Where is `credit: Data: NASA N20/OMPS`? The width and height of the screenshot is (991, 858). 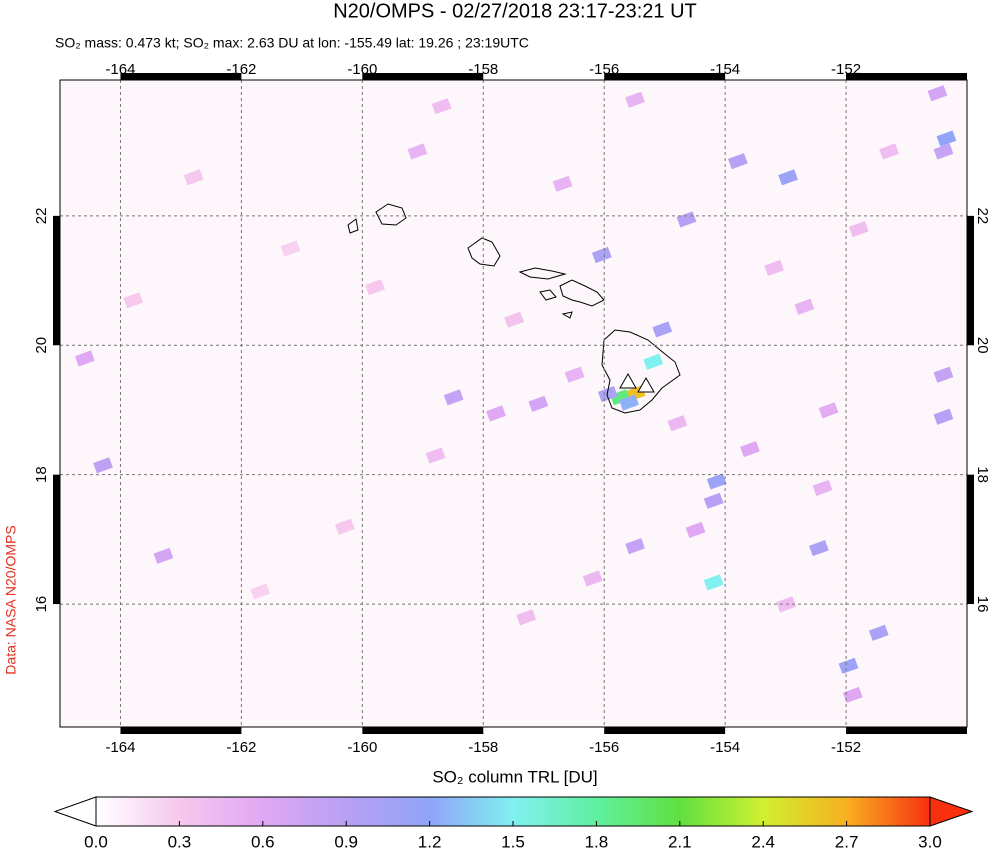 credit: Data: NASA N20/OMPS is located at coordinates (11, 599).